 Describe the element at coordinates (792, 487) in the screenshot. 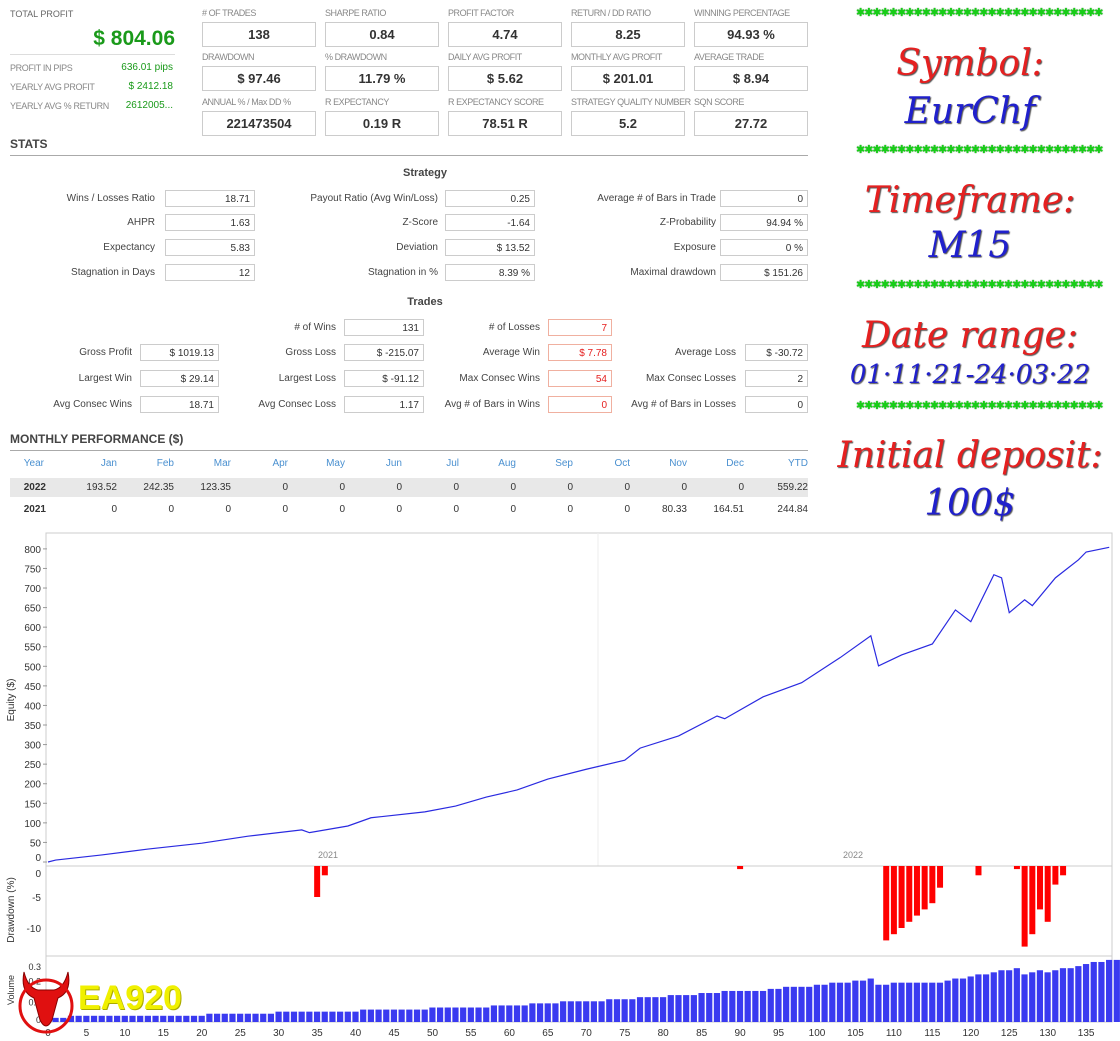

I see `month-cell: 559.22` at that location.